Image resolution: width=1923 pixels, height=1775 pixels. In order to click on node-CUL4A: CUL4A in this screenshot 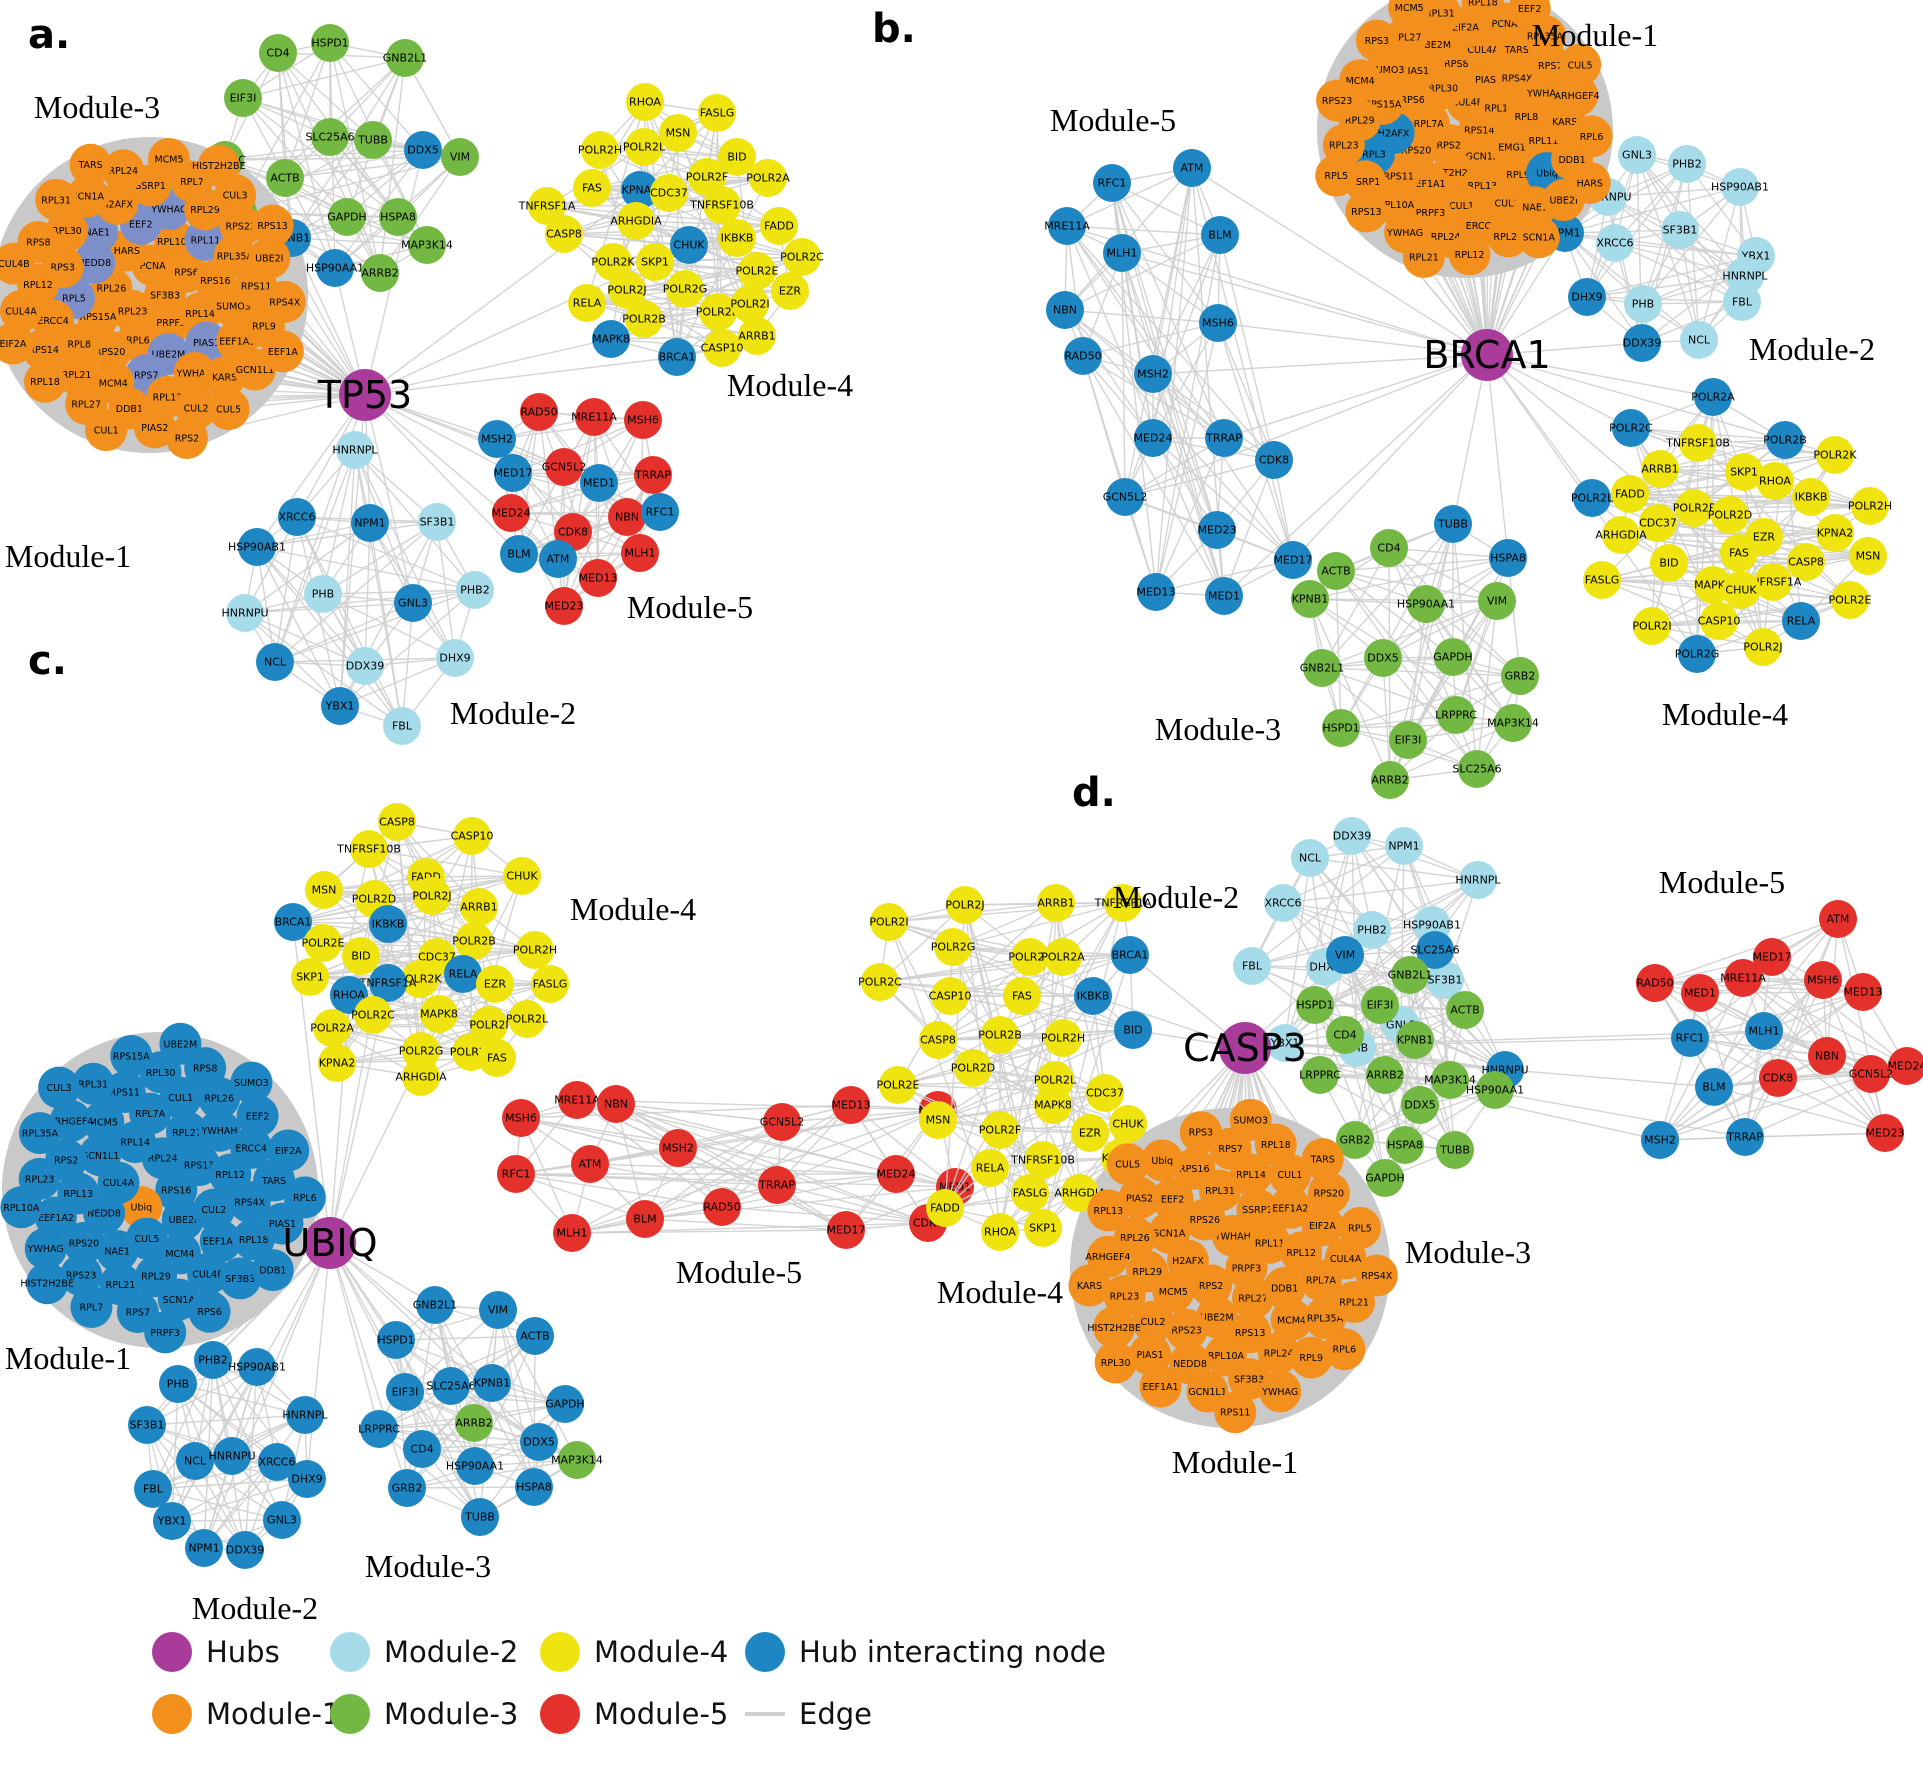, I will do `click(21, 311)`.